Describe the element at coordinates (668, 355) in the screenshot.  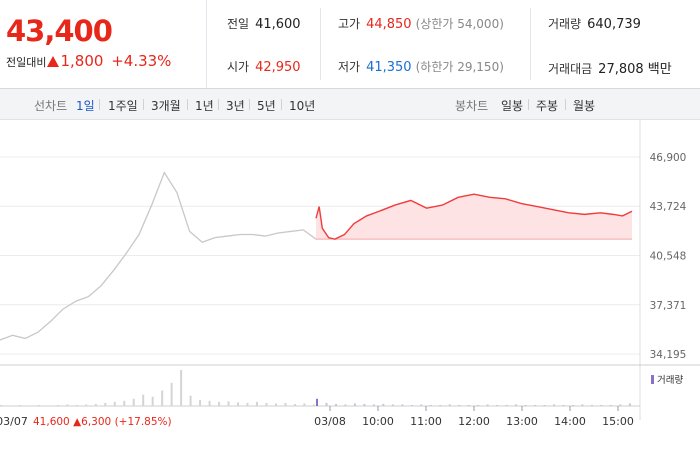
I see `y-tick-label: 34,195` at that location.